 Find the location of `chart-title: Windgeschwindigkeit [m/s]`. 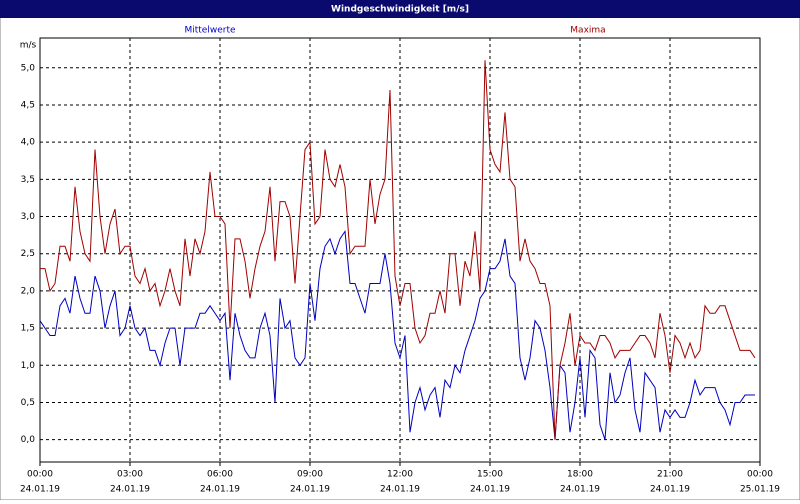

chart-title: Windgeschwindigkeit [m/s] is located at coordinates (400, 10).